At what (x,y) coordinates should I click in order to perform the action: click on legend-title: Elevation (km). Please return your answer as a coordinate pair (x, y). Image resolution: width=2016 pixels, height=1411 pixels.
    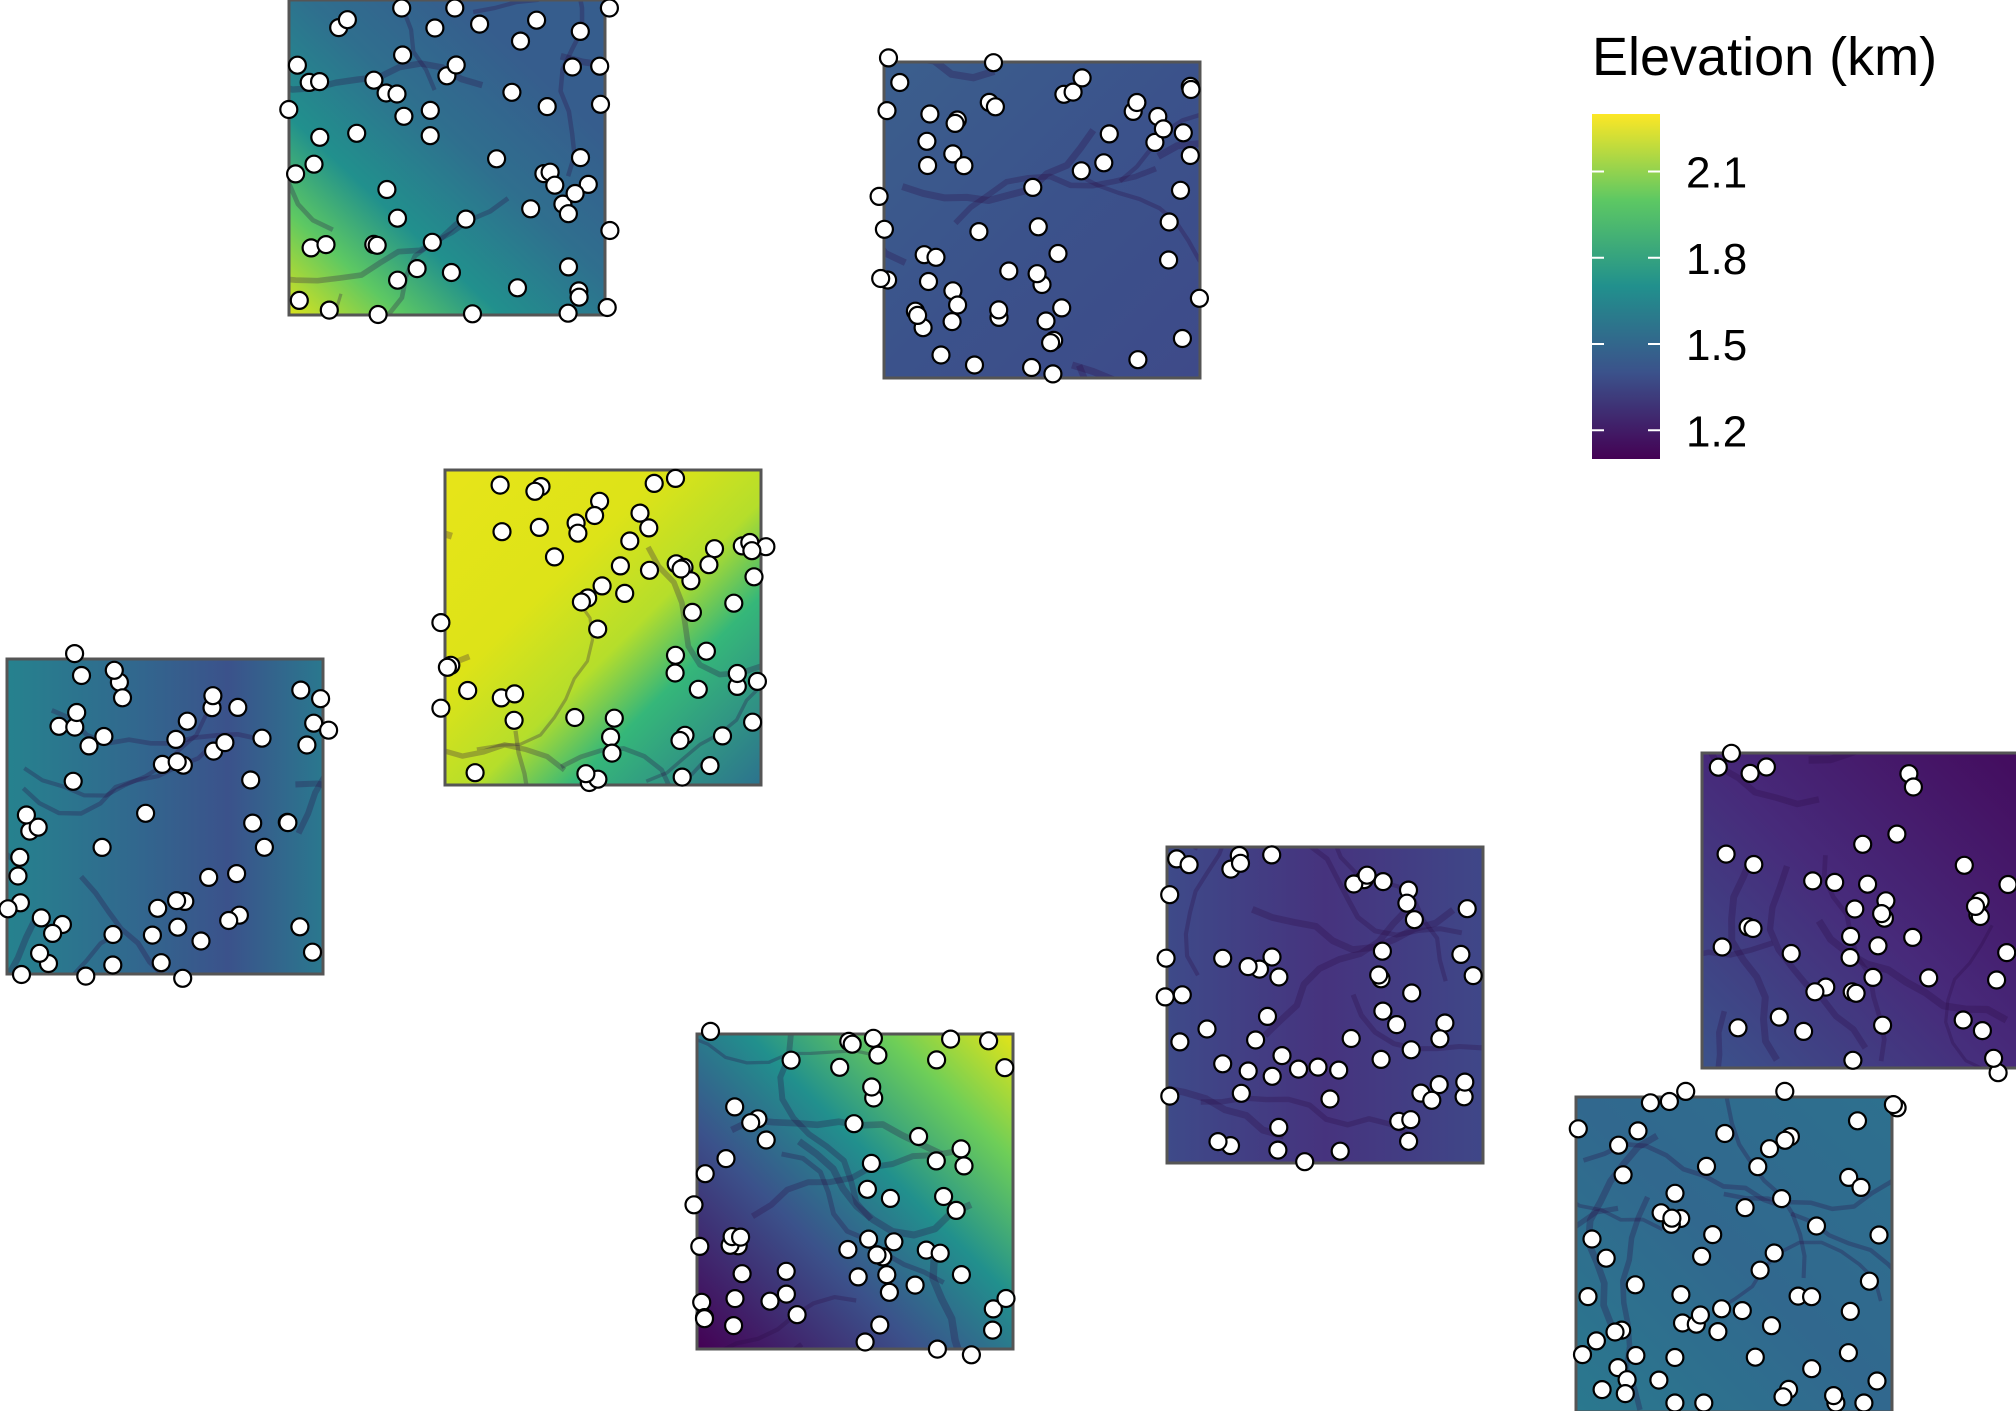
    Looking at the image, I should click on (1764, 57).